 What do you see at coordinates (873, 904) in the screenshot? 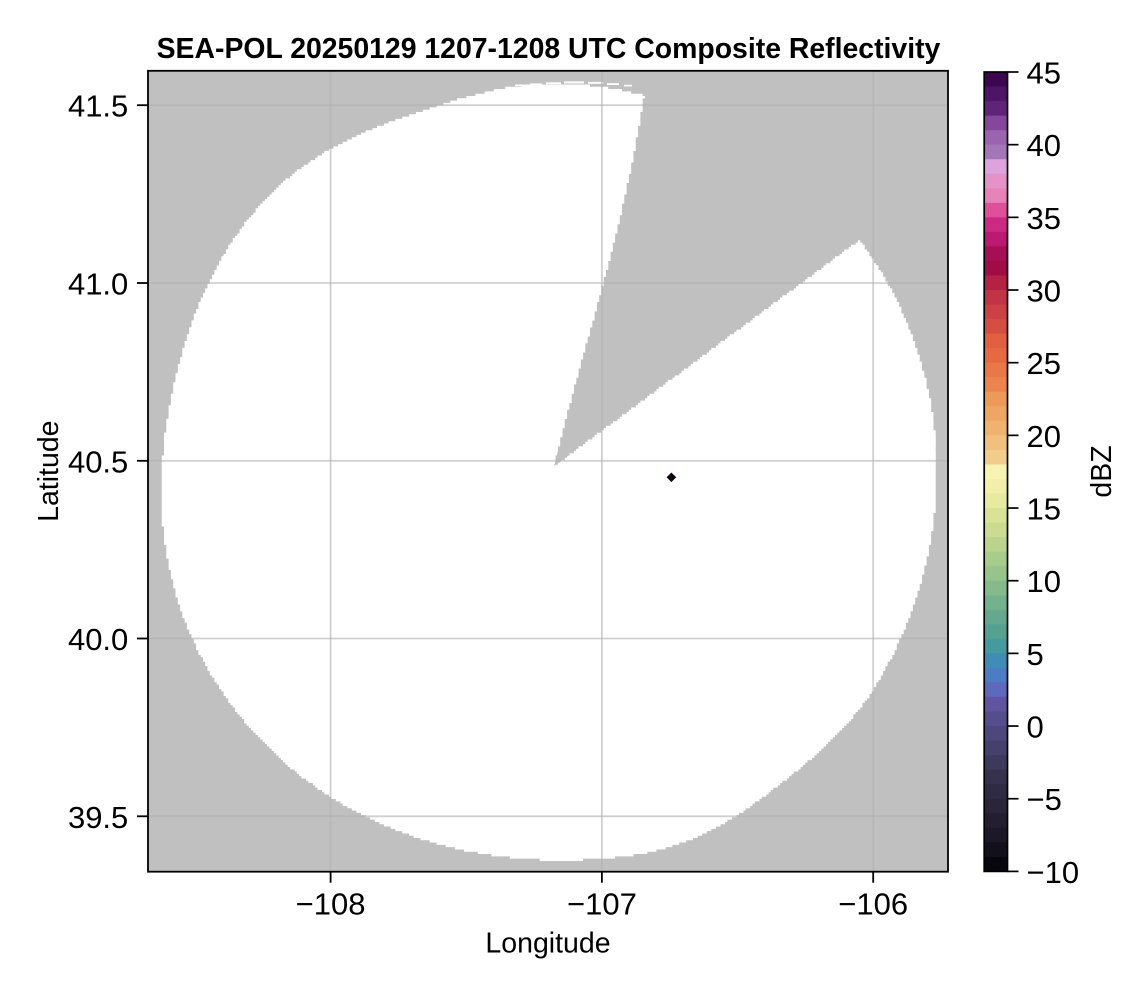
I see `svg-text: −106` at bounding box center [873, 904].